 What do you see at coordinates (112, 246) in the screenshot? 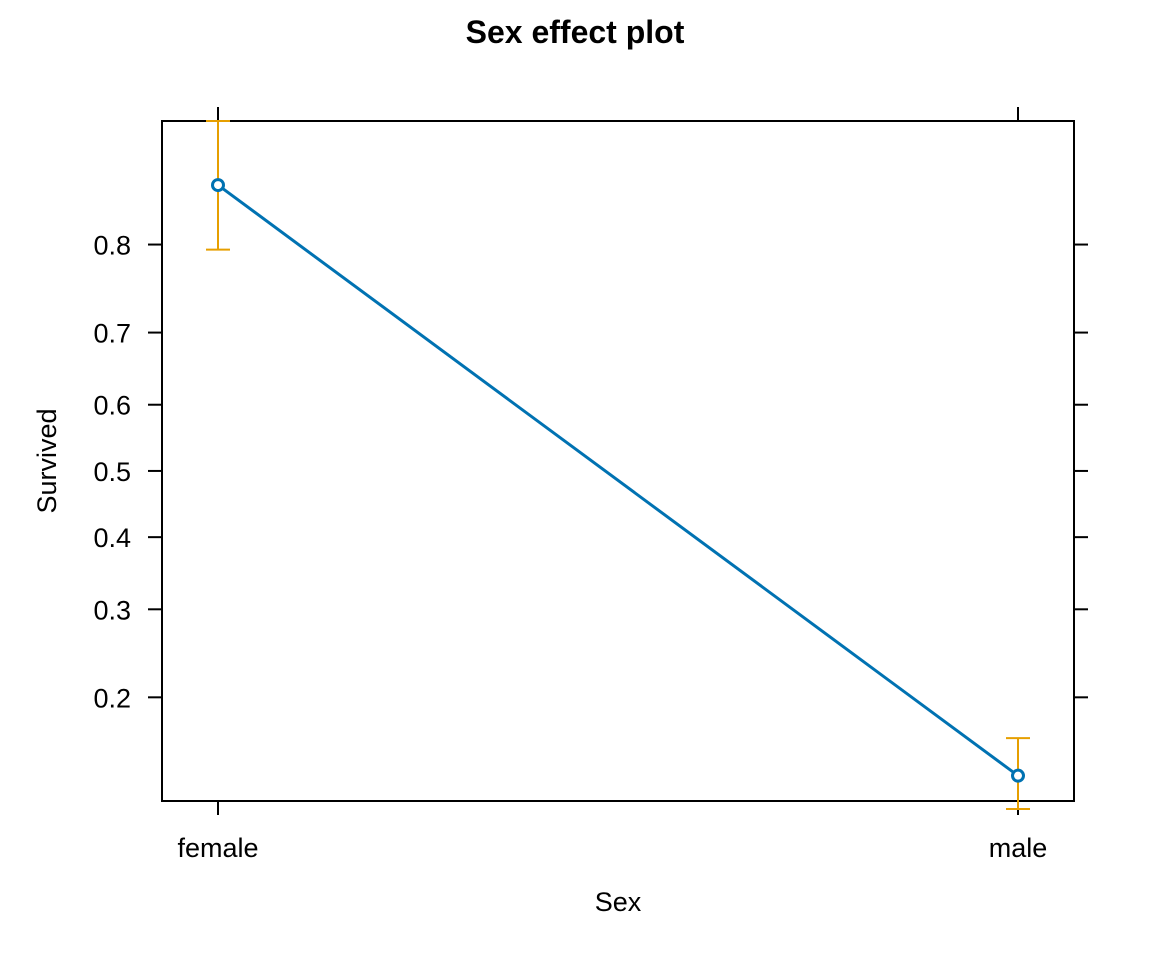
I see `y-tick-label-0.8: 0.8` at bounding box center [112, 246].